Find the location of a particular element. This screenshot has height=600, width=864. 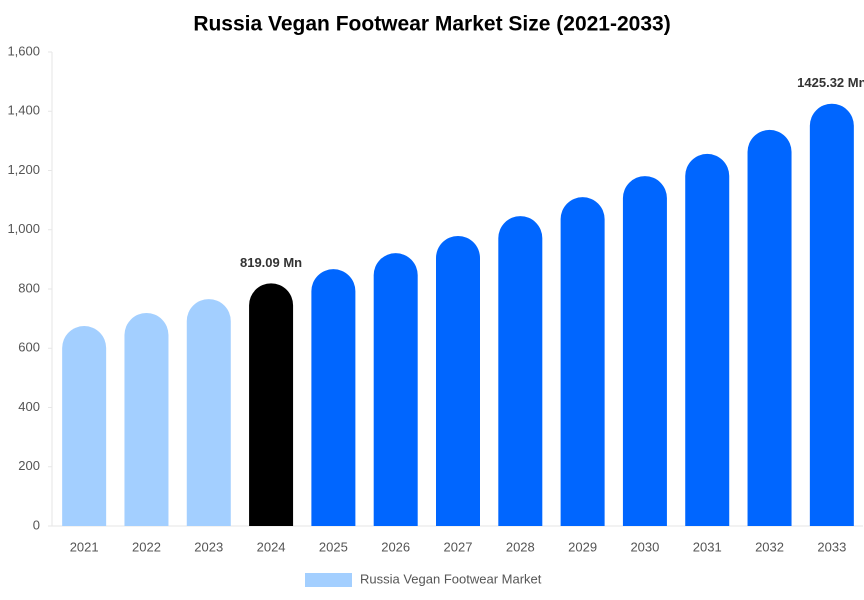

y-tick-label: 1,200 is located at coordinates (23, 169).